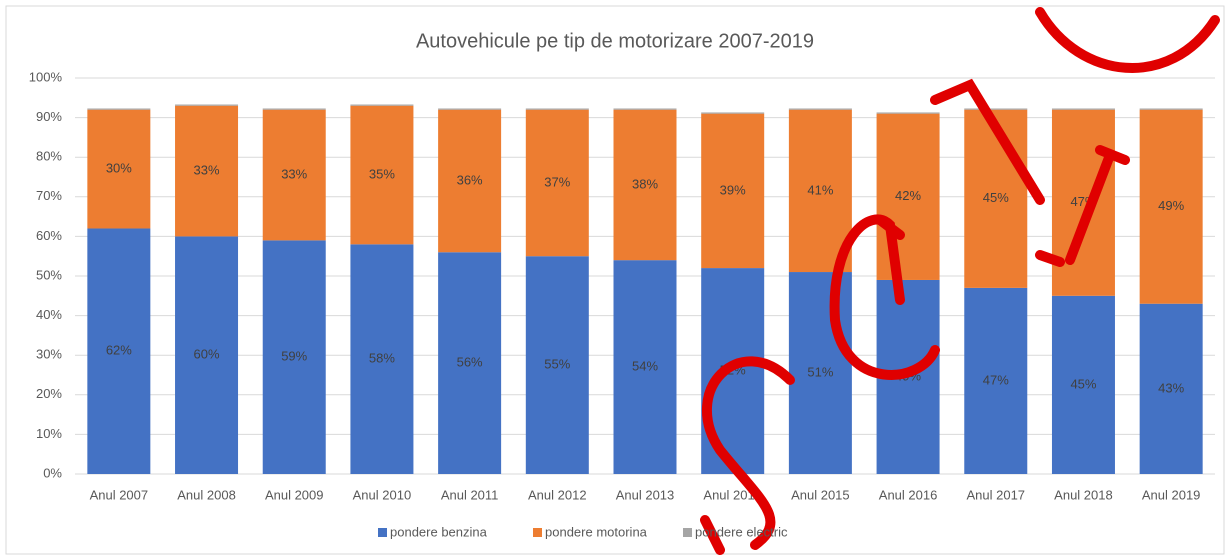  What do you see at coordinates (1171, 494) in the screenshot?
I see `x-tick-label: Anul 2019` at bounding box center [1171, 494].